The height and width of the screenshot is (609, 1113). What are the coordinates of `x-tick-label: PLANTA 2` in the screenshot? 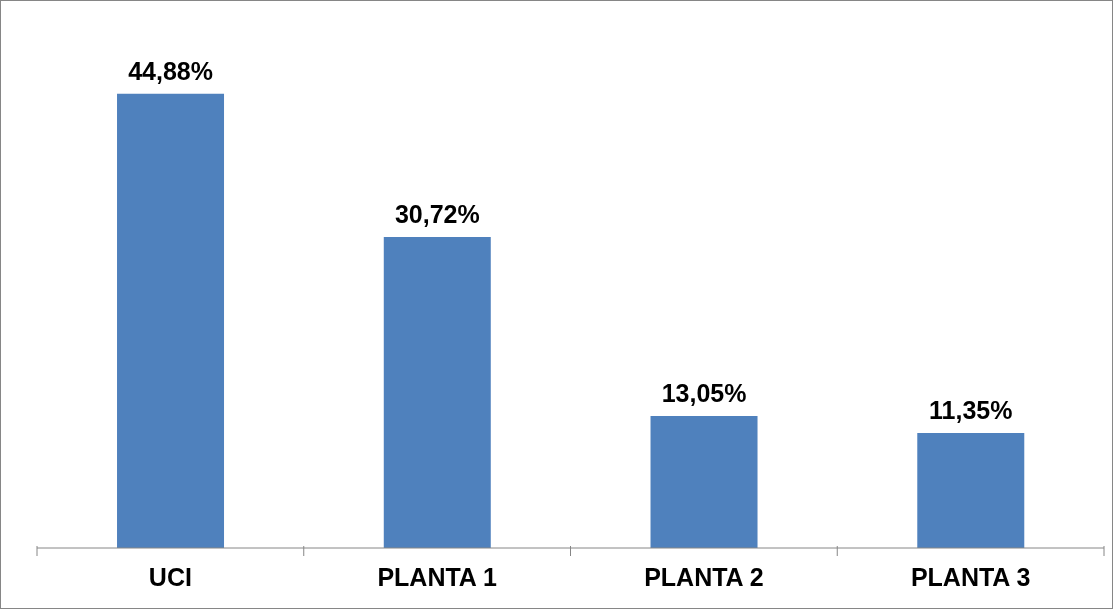 It's located at (704, 577).